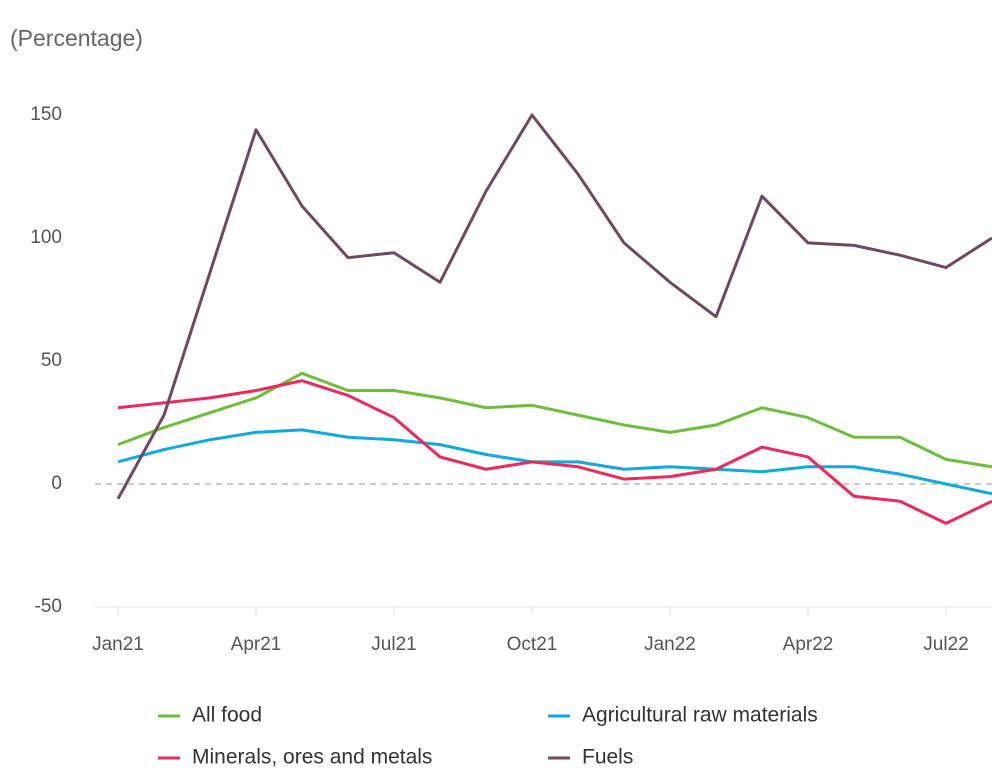  I want to click on x-tick-label: Apr22, so click(808, 644).